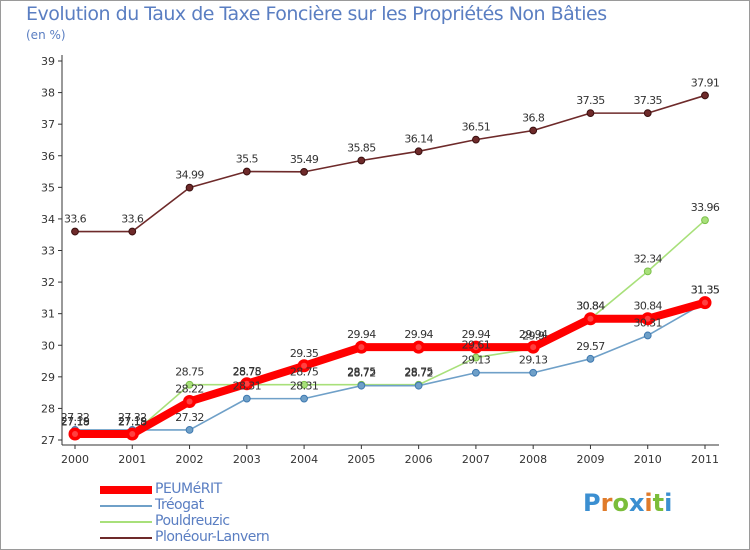  I want to click on y-tick-label: 30, so click(48, 345).